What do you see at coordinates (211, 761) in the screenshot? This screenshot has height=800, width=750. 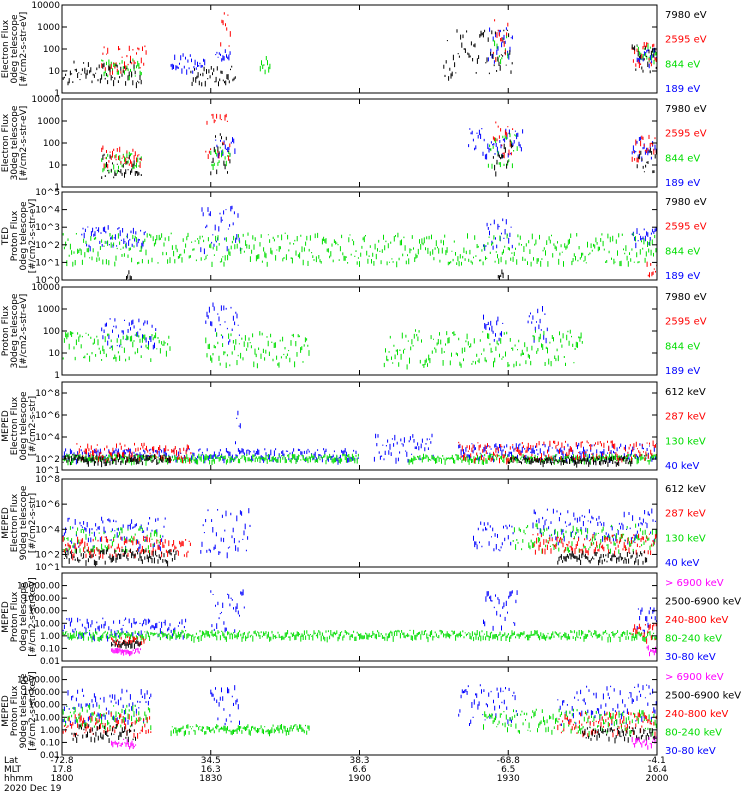 I see `footer-lat-2: 34.5` at bounding box center [211, 761].